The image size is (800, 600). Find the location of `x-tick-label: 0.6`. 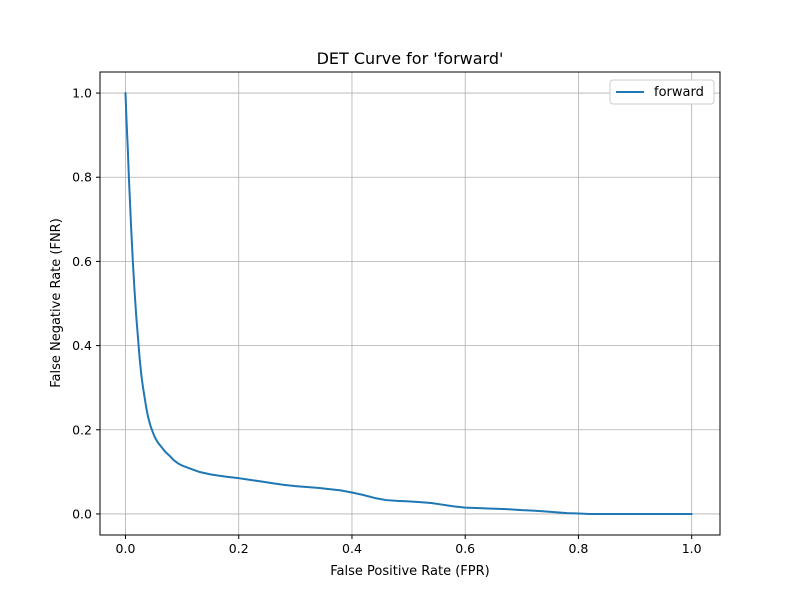

x-tick-label: 0.6 is located at coordinates (465, 548).